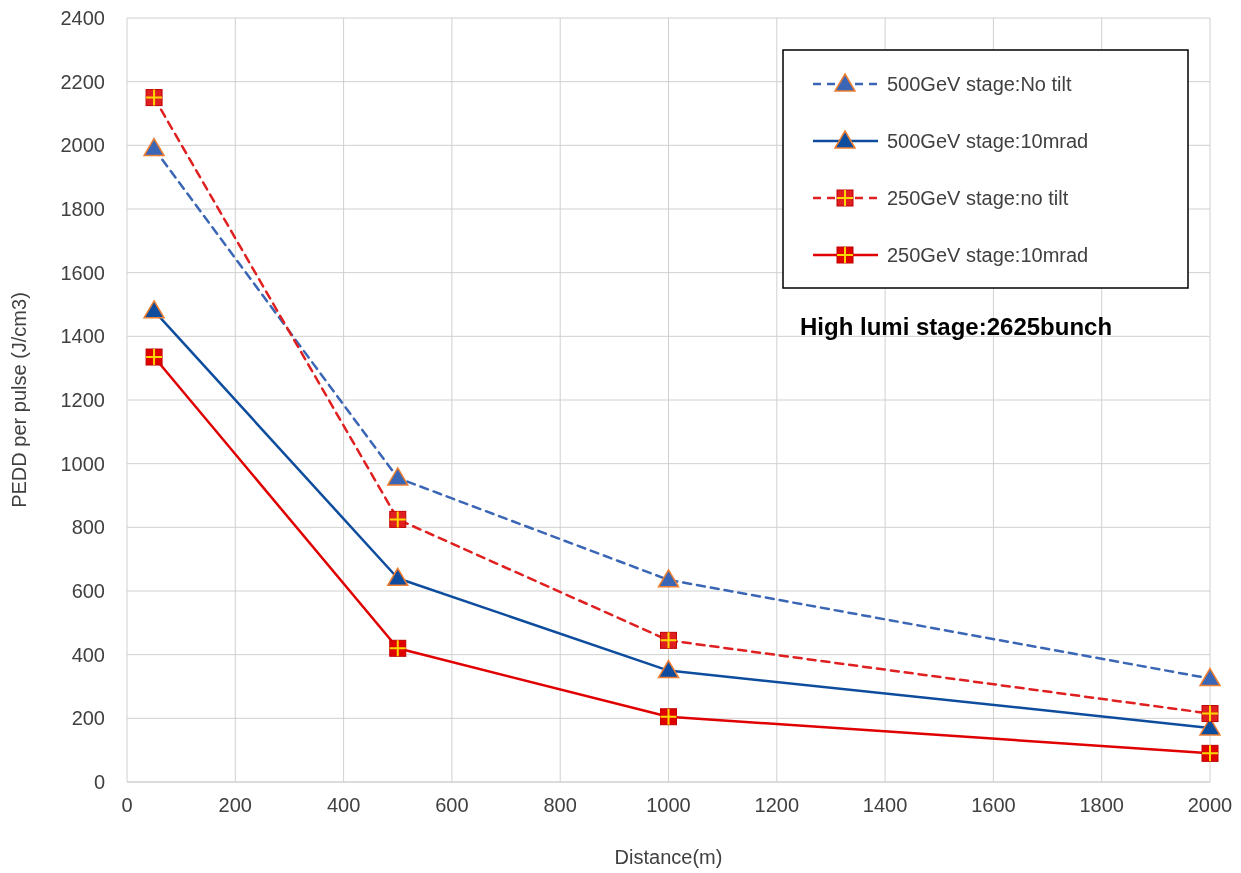  I want to click on legend-label: 250GeV stage:10mrad, so click(988, 255).